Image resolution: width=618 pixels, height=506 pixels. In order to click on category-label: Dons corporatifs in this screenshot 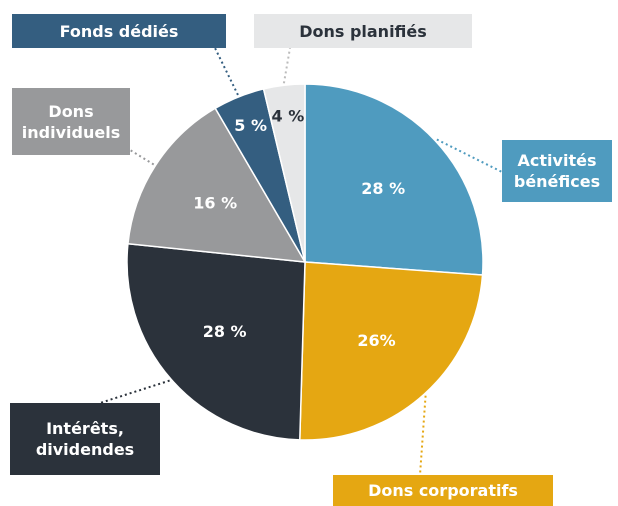, I will do `click(443, 490)`.